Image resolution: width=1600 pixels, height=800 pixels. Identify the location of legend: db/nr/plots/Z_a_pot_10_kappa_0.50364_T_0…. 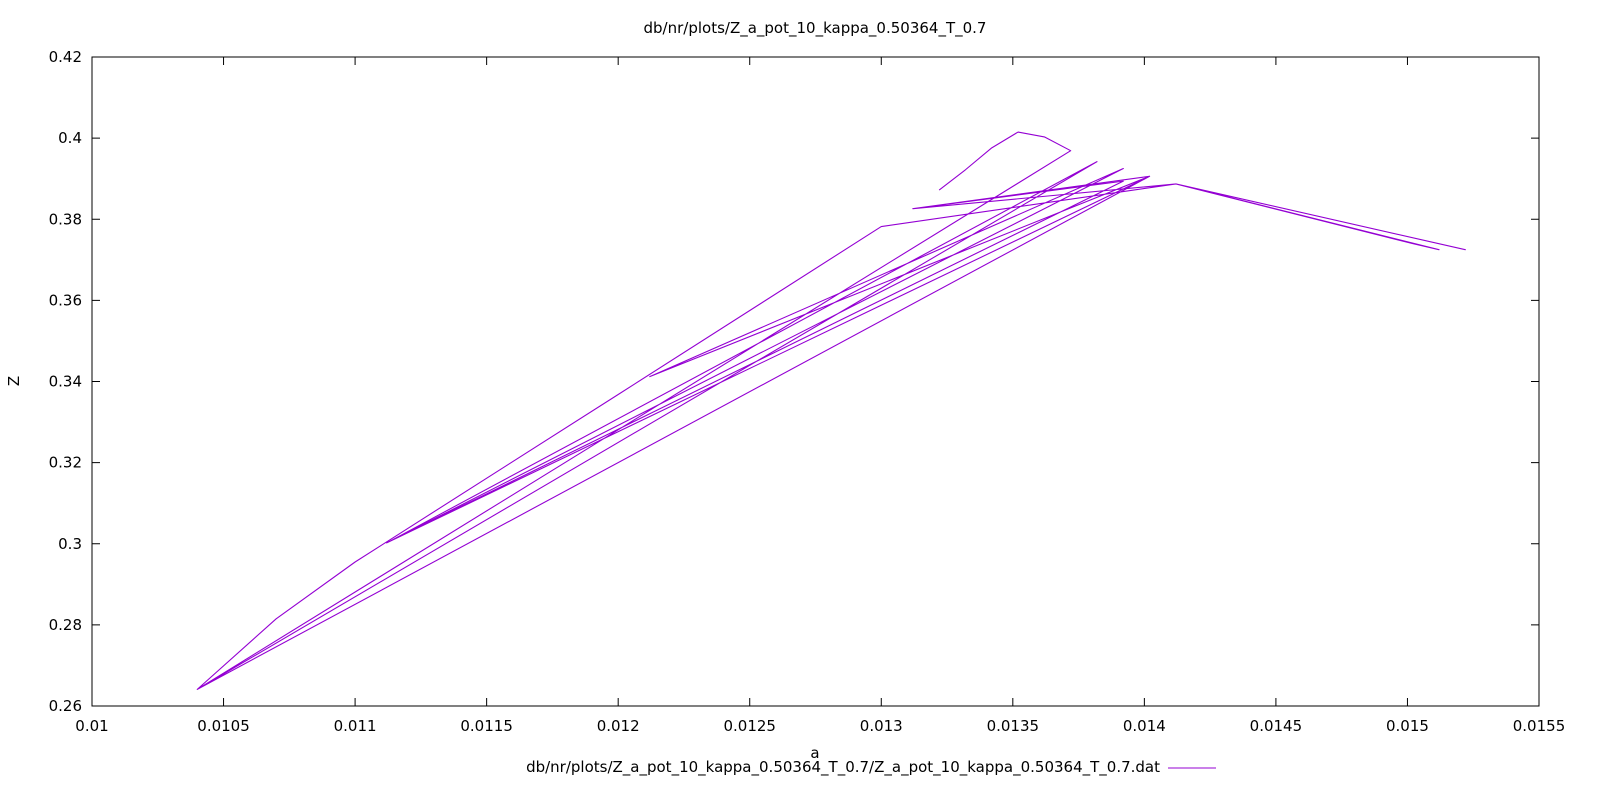
(871, 767).